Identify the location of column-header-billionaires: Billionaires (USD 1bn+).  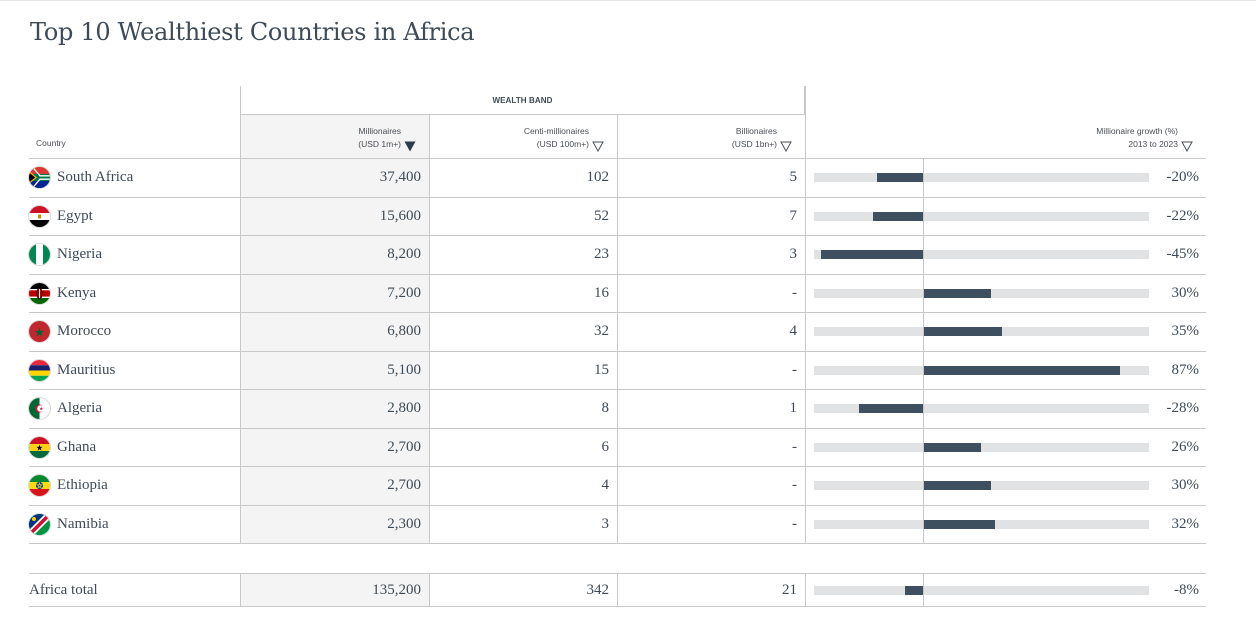
(711, 137).